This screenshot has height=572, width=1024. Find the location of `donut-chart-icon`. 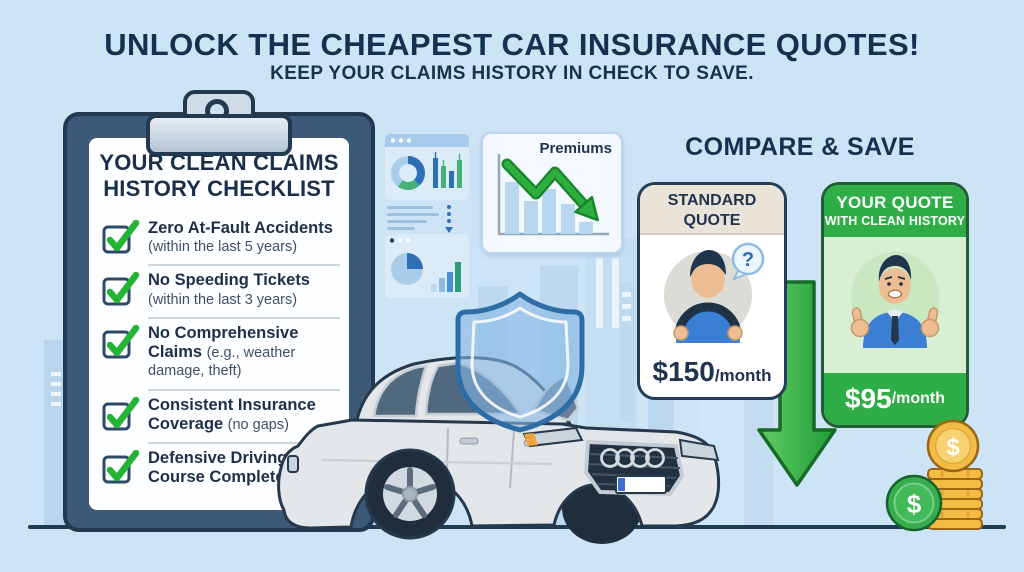

donut-chart-icon is located at coordinates (408, 173).